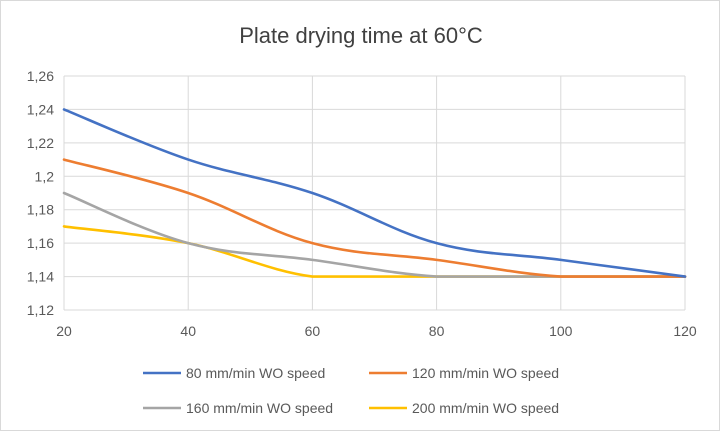  Describe the element at coordinates (40, 193) in the screenshot. I see `y-axis-ticks: 1,12 1,14 1,16 1,18 1,2 1,22 1,24 1,26` at that location.